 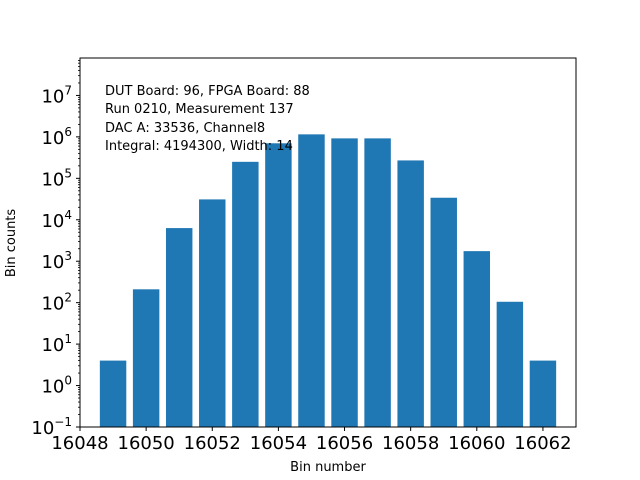 What do you see at coordinates (56, 178) in the screenshot?
I see `y-tick-label: 10⁵` at bounding box center [56, 178].